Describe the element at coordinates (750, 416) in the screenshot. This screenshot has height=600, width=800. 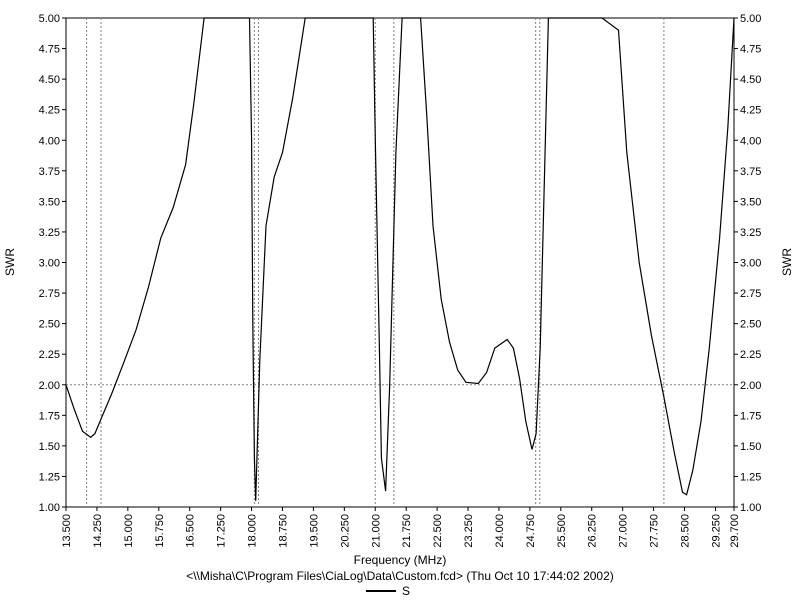
I see `y-tick-label-right: 1.75` at that location.